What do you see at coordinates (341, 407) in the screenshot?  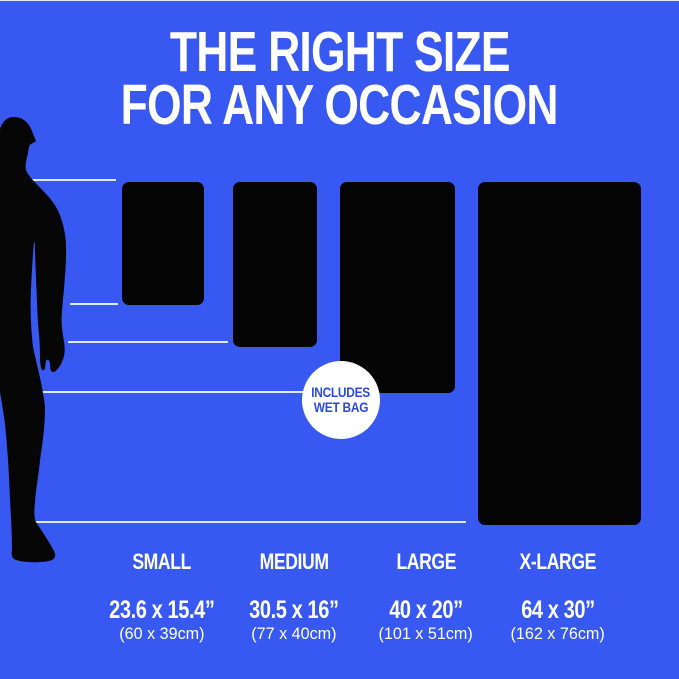 I see `badge-line-2: WET BAG` at bounding box center [341, 407].